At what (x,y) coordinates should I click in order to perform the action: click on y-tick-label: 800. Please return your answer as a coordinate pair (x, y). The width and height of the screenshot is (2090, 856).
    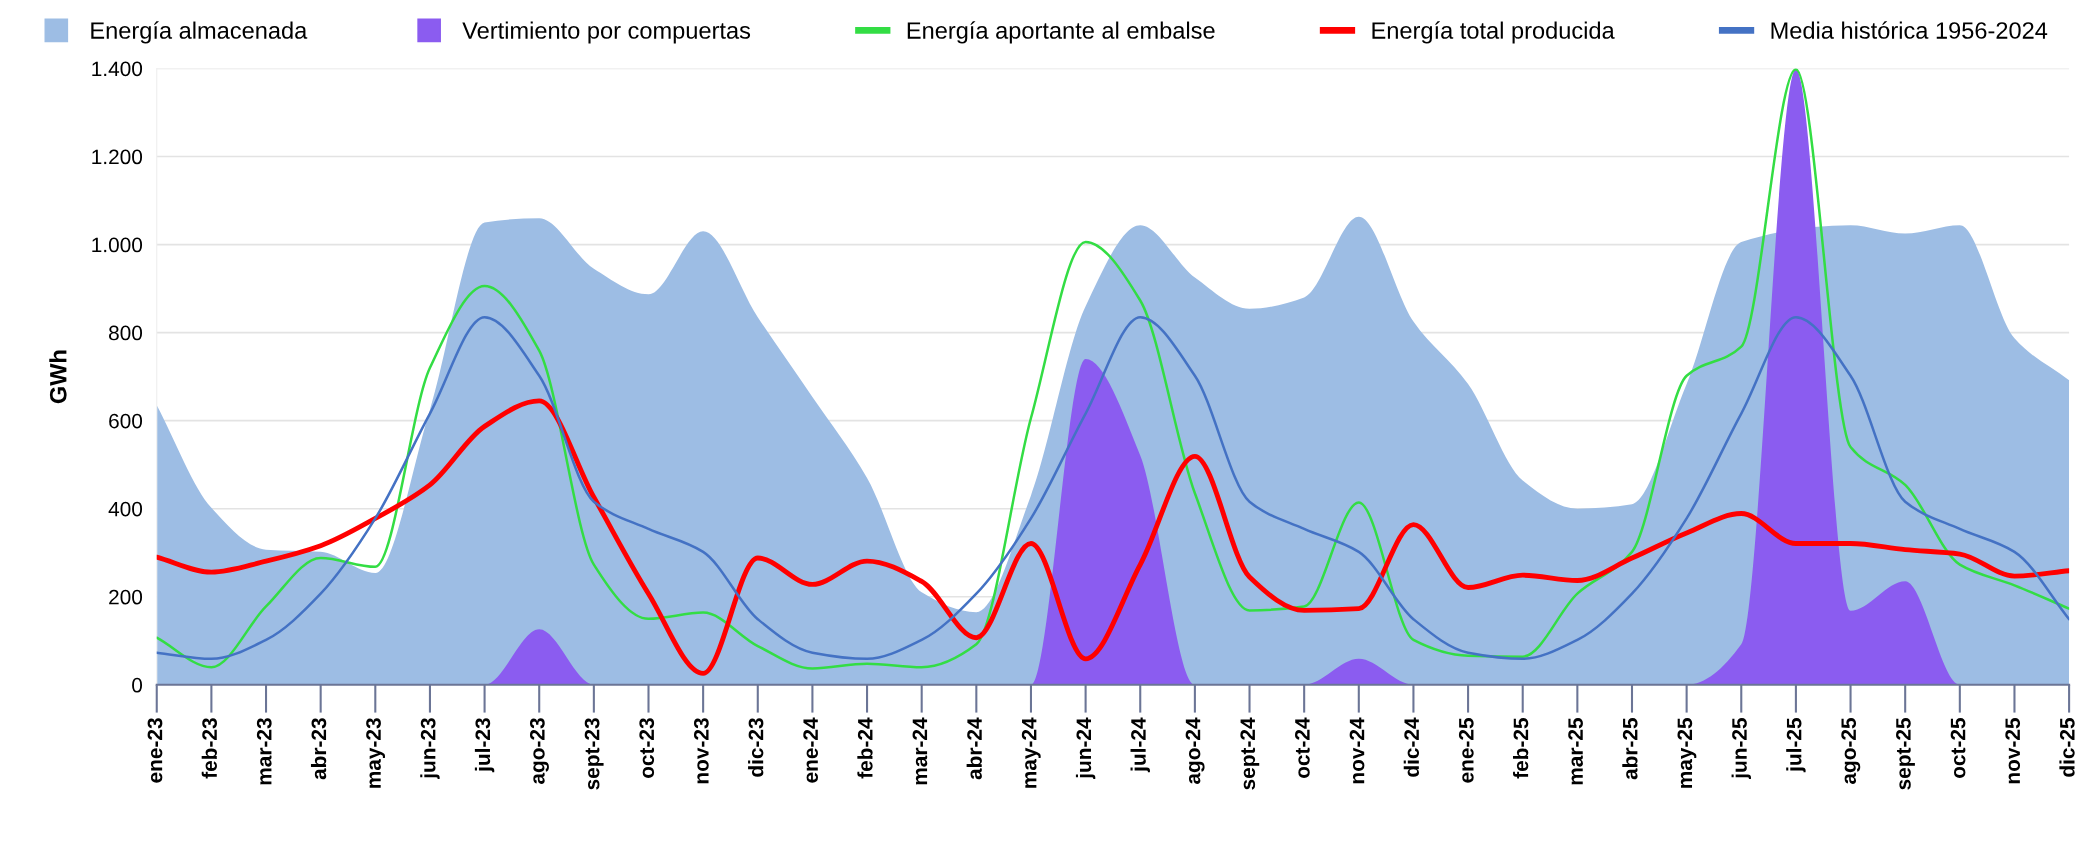
    Looking at the image, I should click on (126, 333).